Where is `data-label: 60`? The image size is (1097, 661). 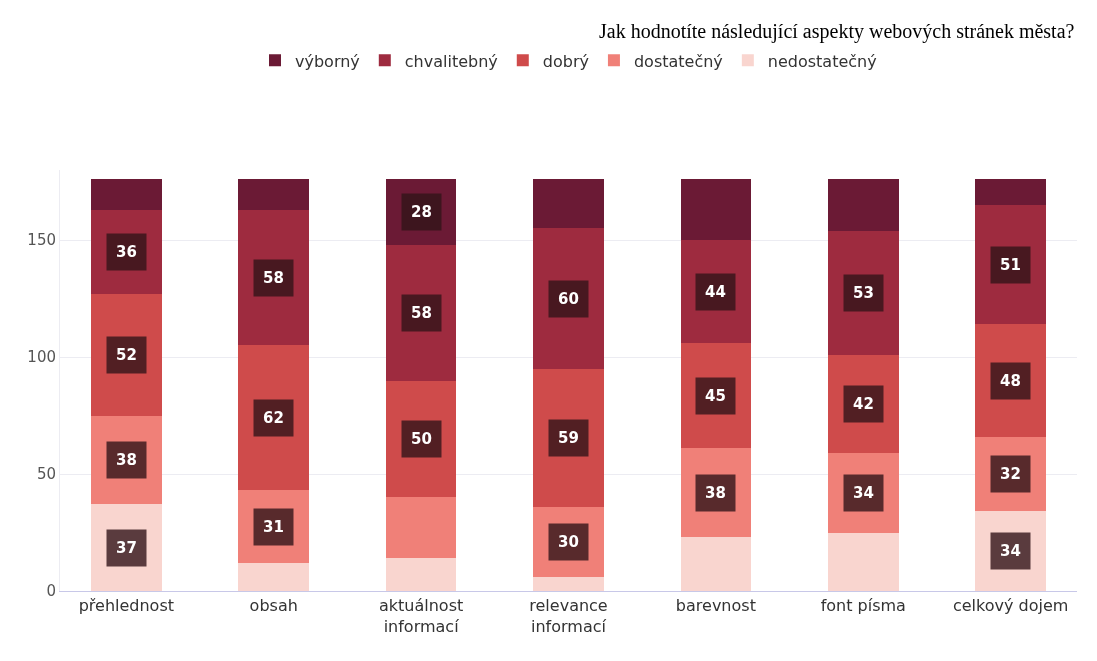
data-label: 60 is located at coordinates (568, 299).